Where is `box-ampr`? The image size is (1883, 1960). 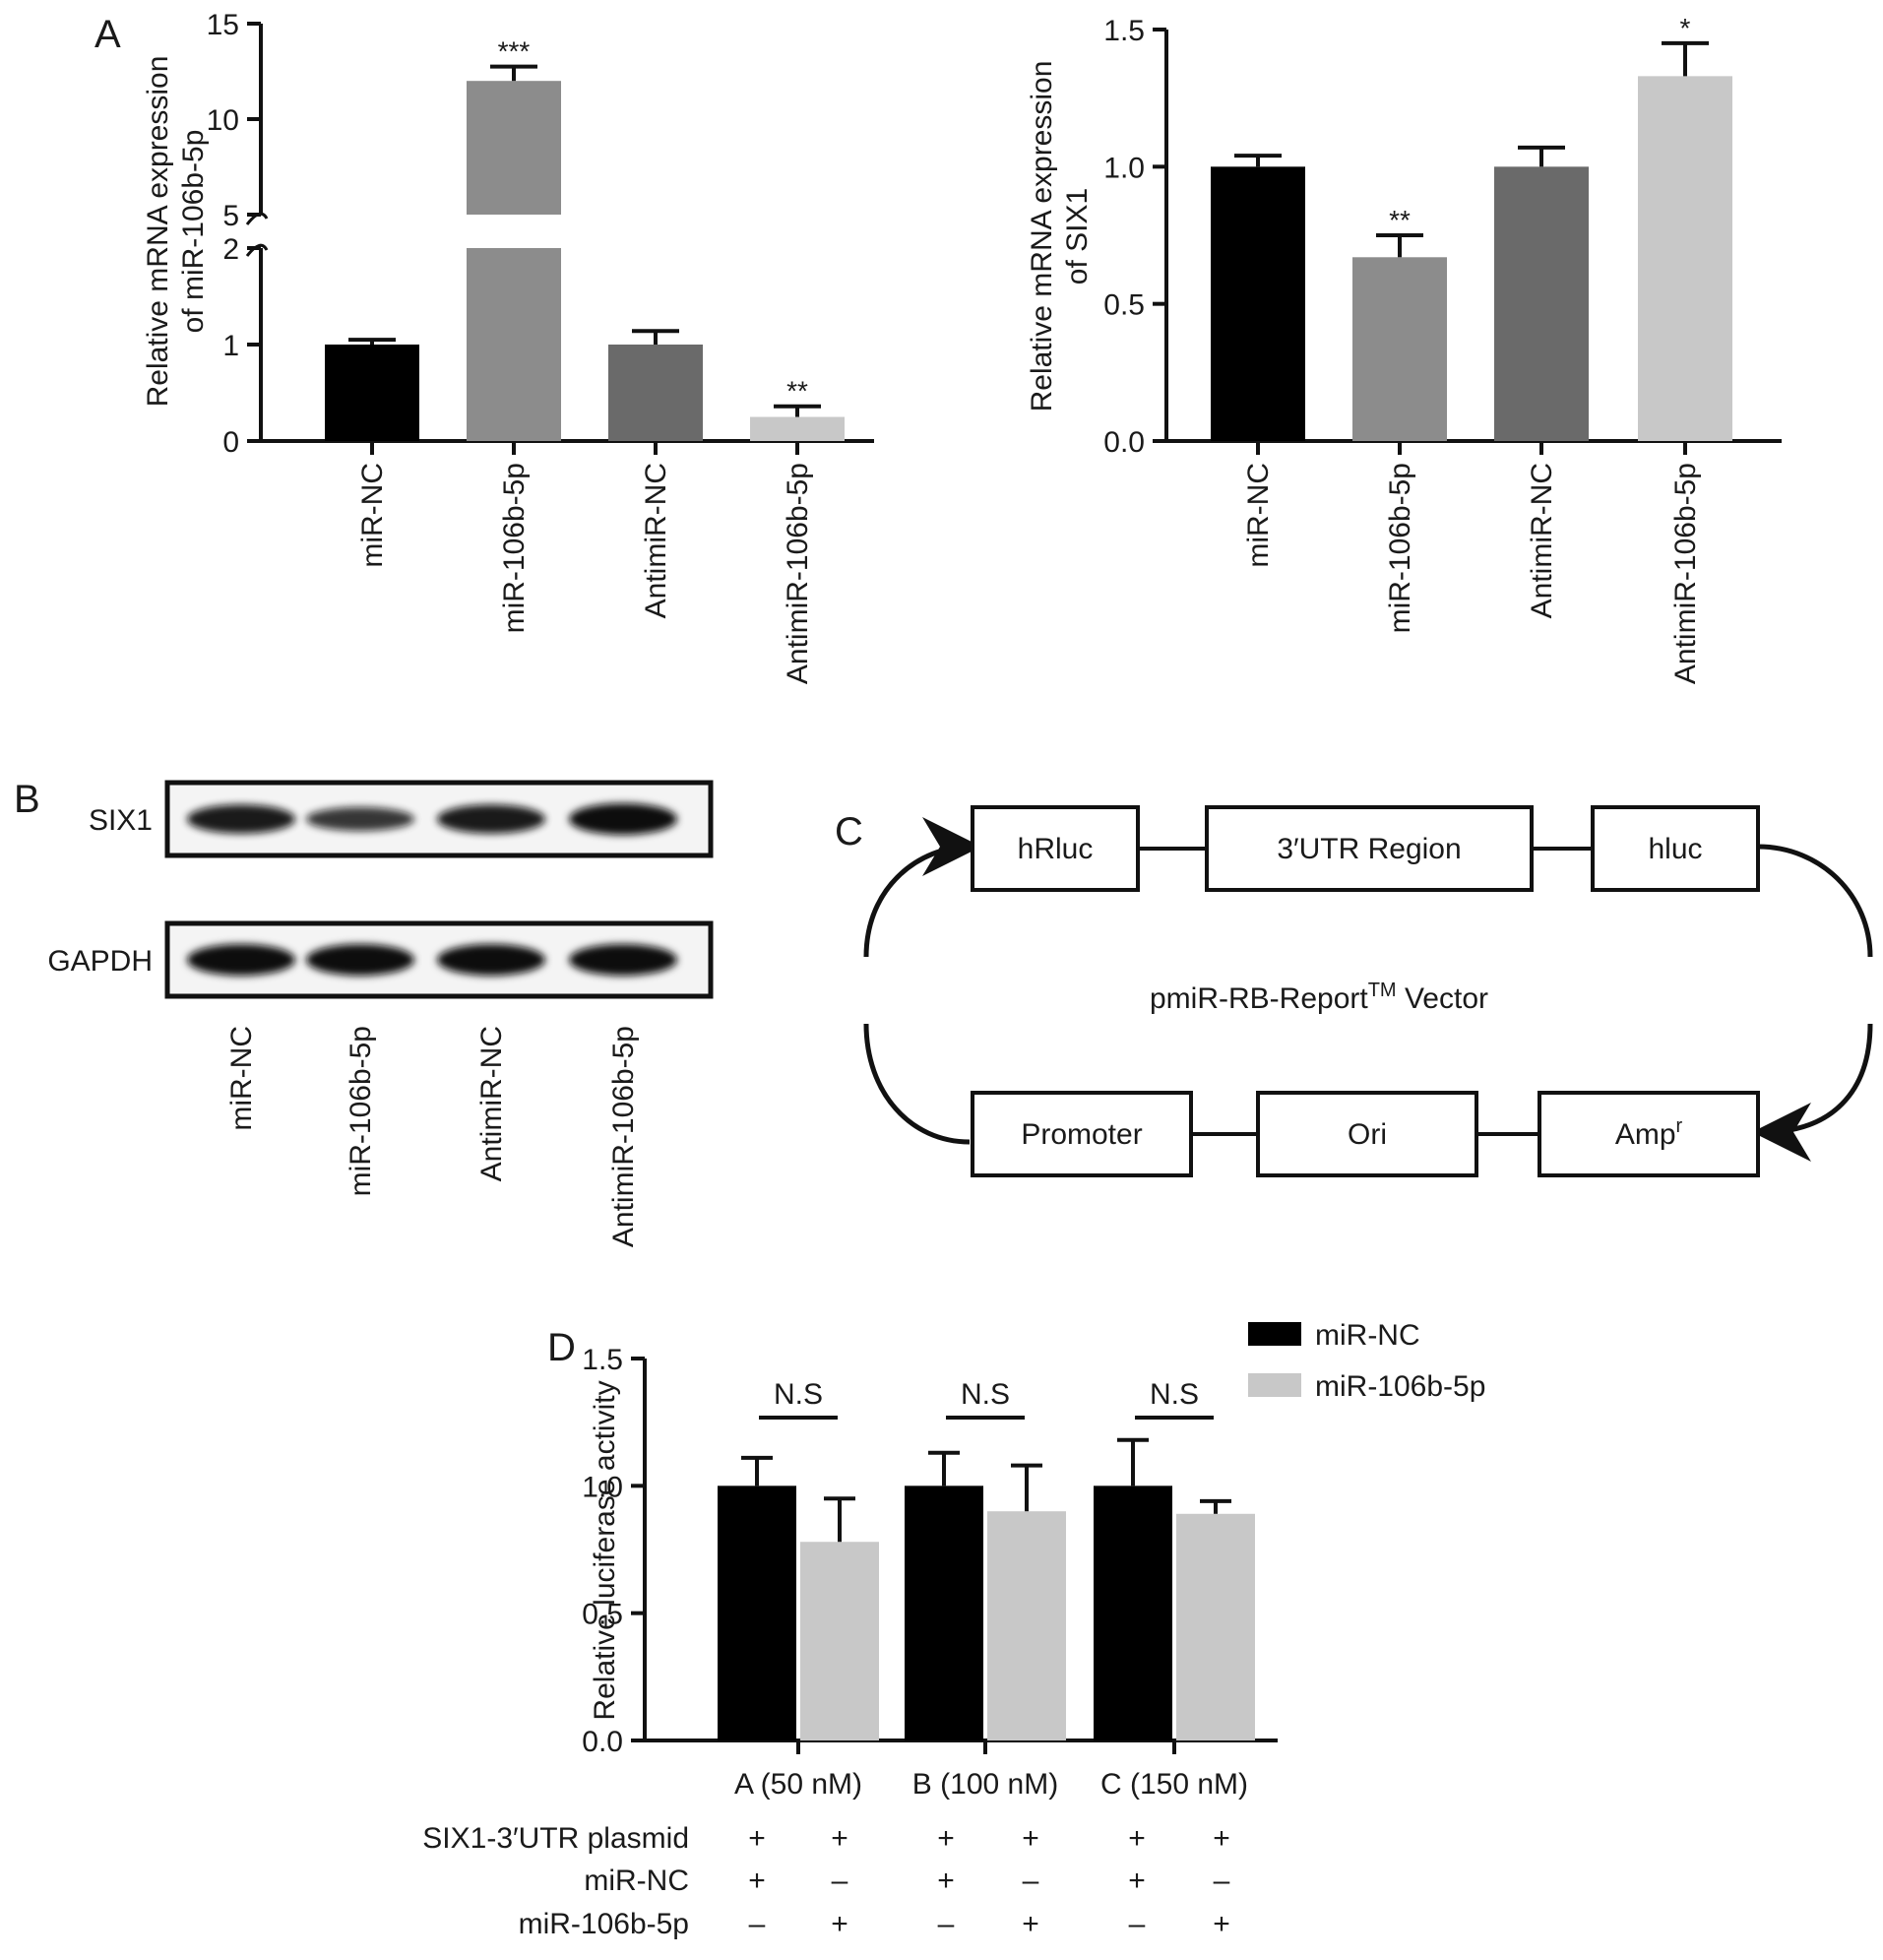
box-ampr is located at coordinates (1649, 1134).